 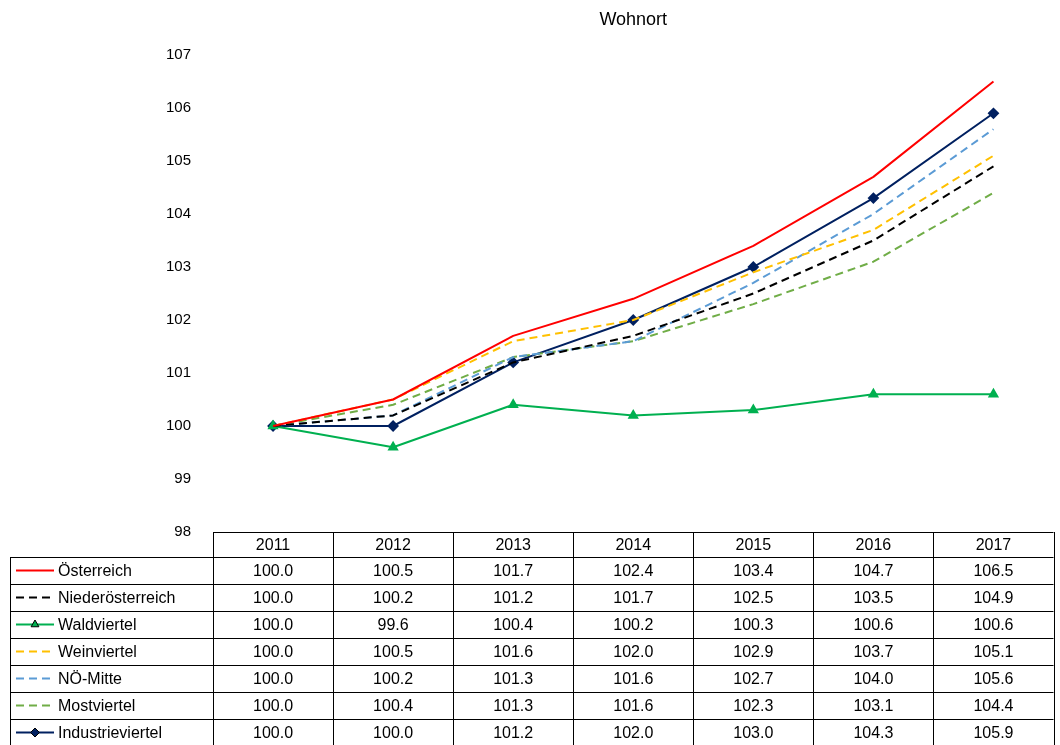 I want to click on data-label: 104.7, so click(x=873, y=570).